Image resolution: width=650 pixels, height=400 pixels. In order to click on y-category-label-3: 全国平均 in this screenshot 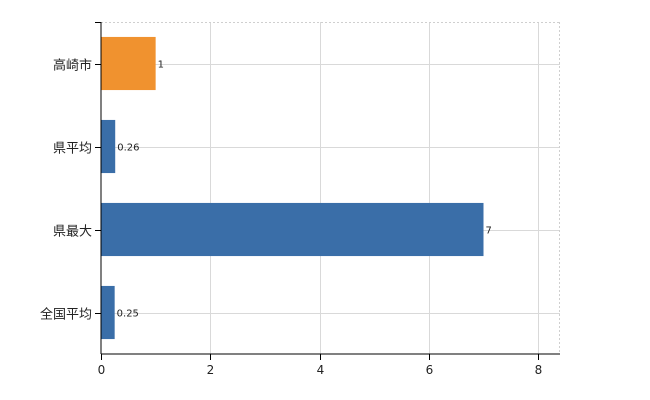, I will do `click(66, 315)`.